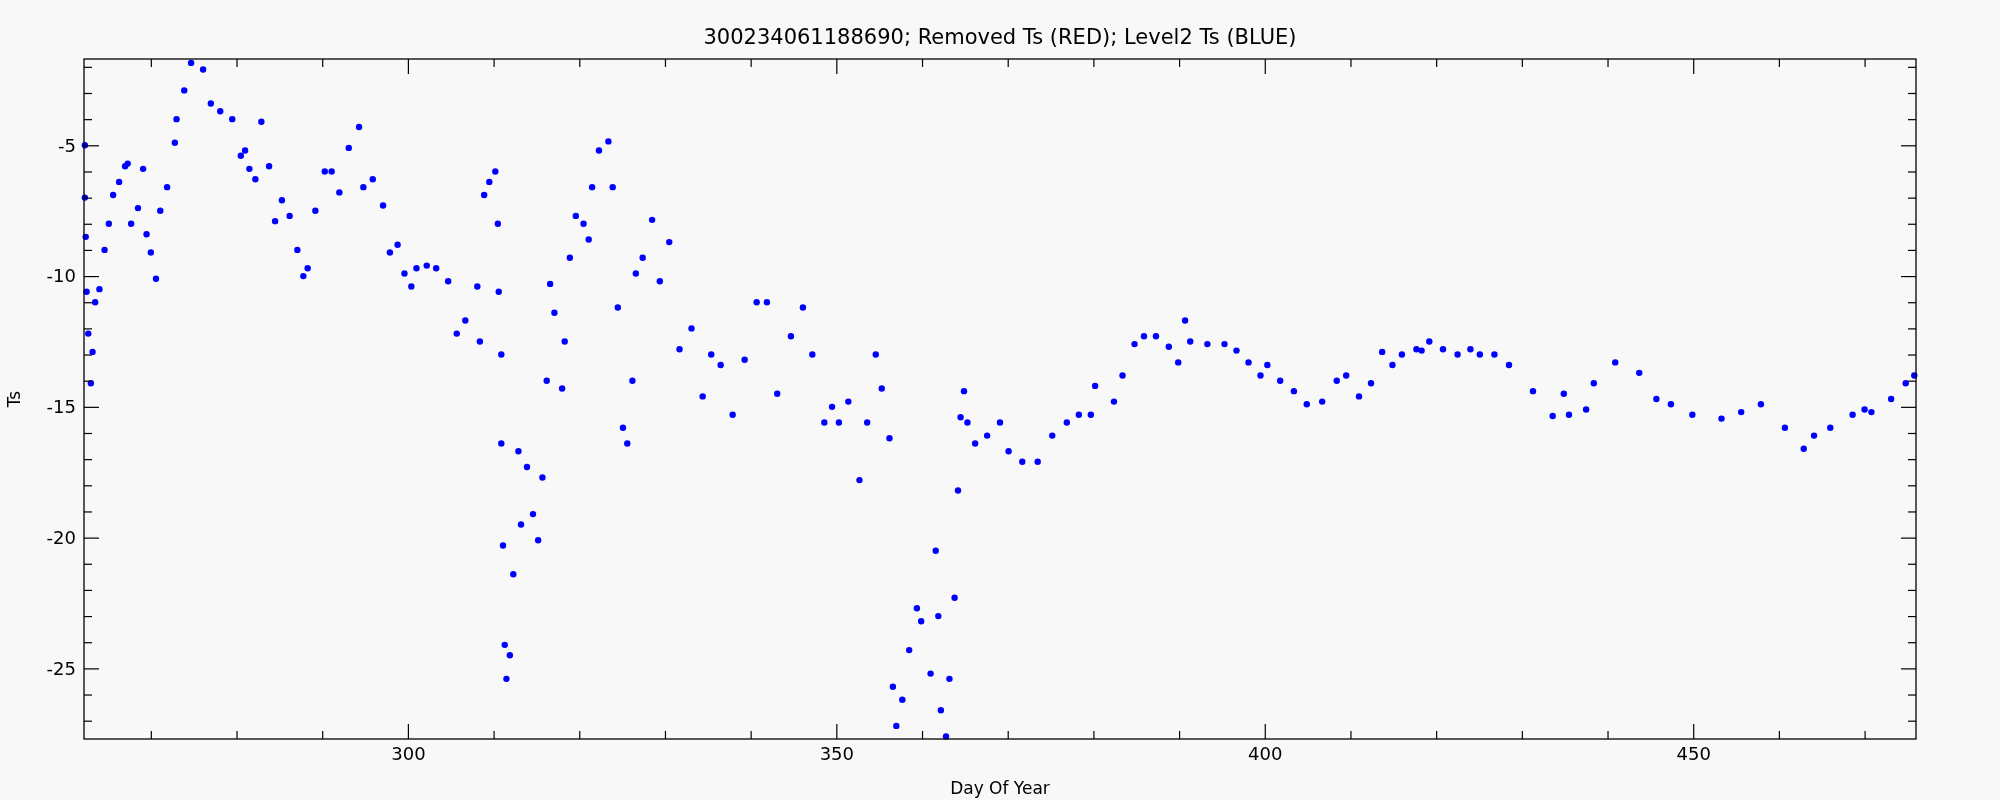 This screenshot has height=800, width=2000. What do you see at coordinates (67, 145) in the screenshot?
I see `y-tick-label: -5` at bounding box center [67, 145].